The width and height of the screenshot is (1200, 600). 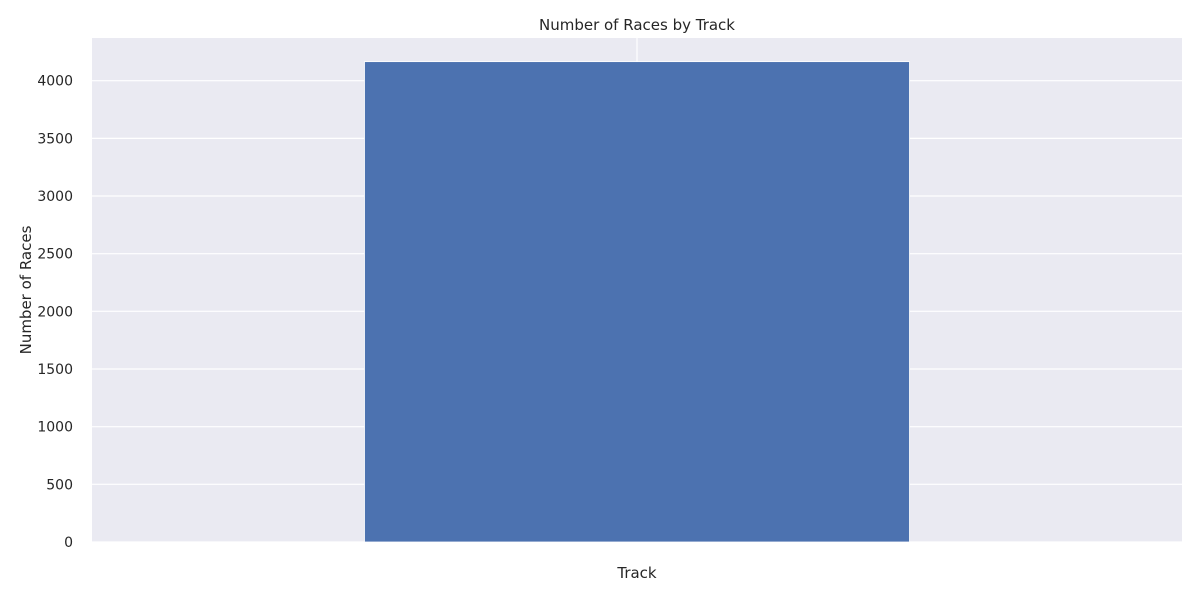 I want to click on y-tick-label: 0, so click(x=68, y=543).